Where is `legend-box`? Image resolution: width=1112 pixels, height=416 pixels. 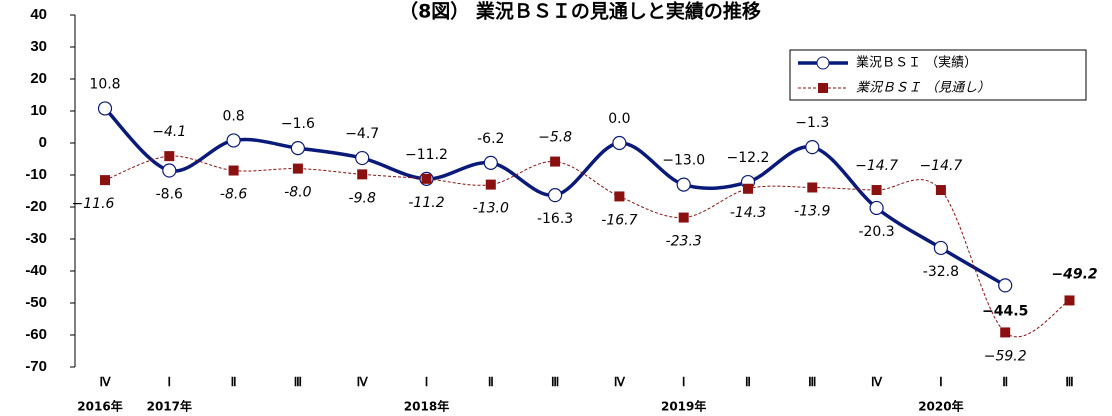 legend-box is located at coordinates (938, 75).